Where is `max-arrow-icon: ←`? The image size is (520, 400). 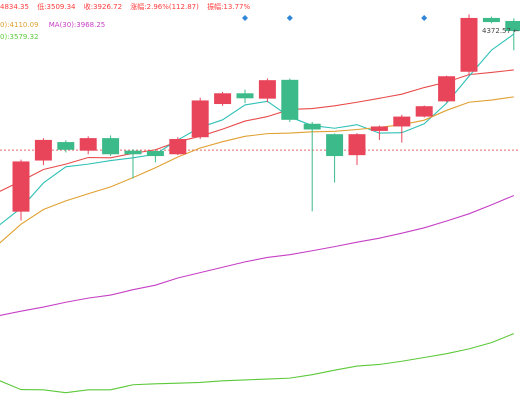
max-arrow-icon: ← is located at coordinates (516, 31).